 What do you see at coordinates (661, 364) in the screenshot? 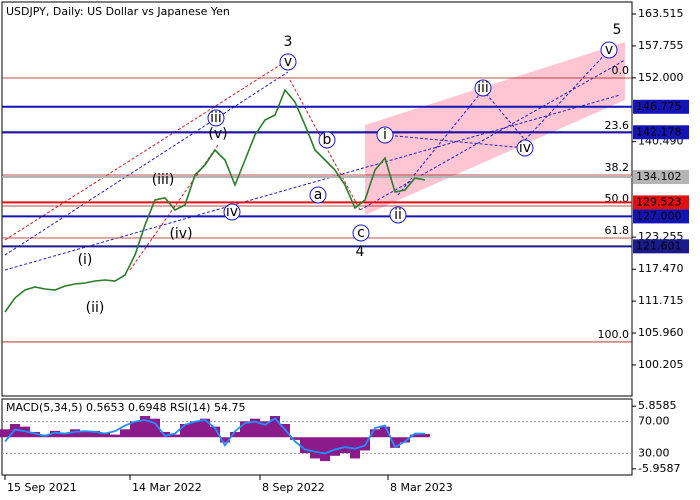
I see `y-tick-label: 100.205` at bounding box center [661, 364].